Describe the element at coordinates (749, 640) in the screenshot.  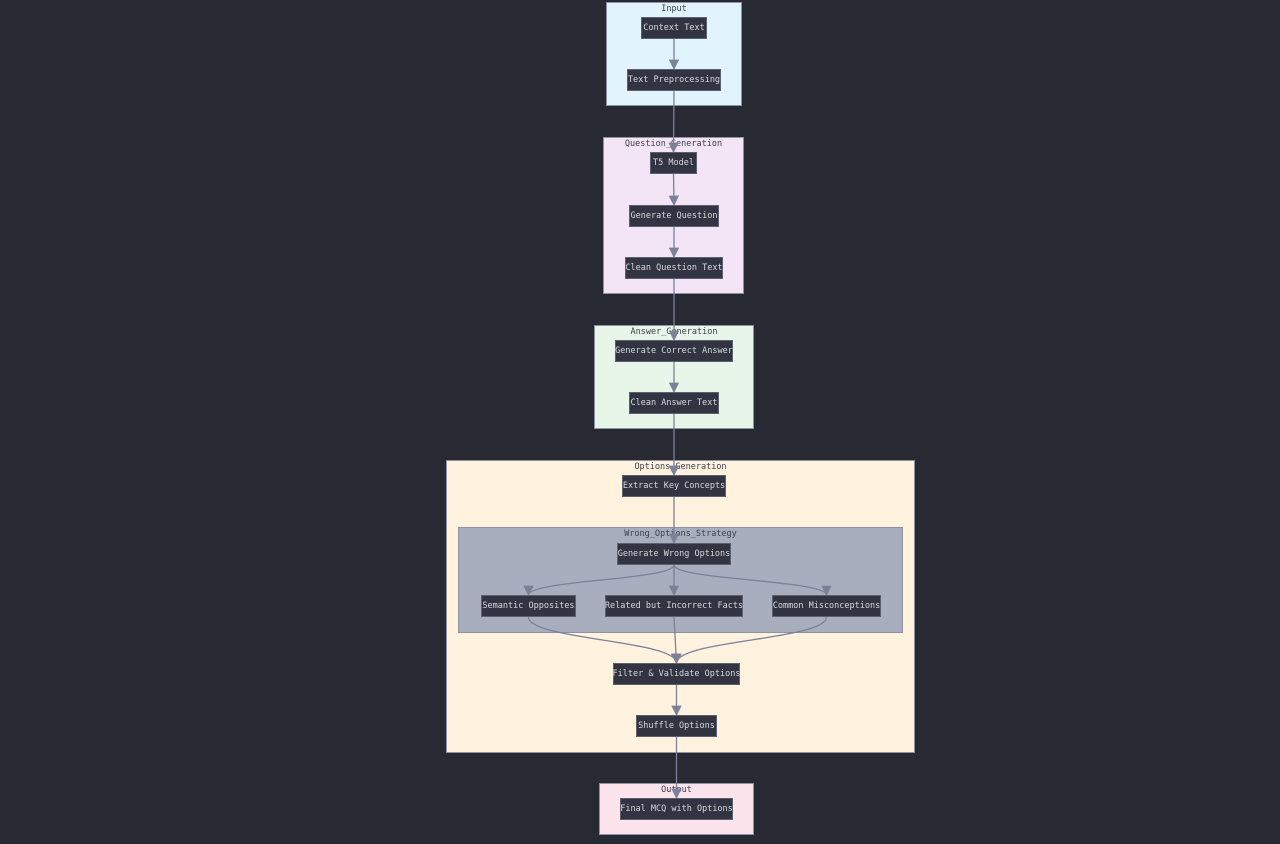
I see `edge-common-to-filter` at that location.